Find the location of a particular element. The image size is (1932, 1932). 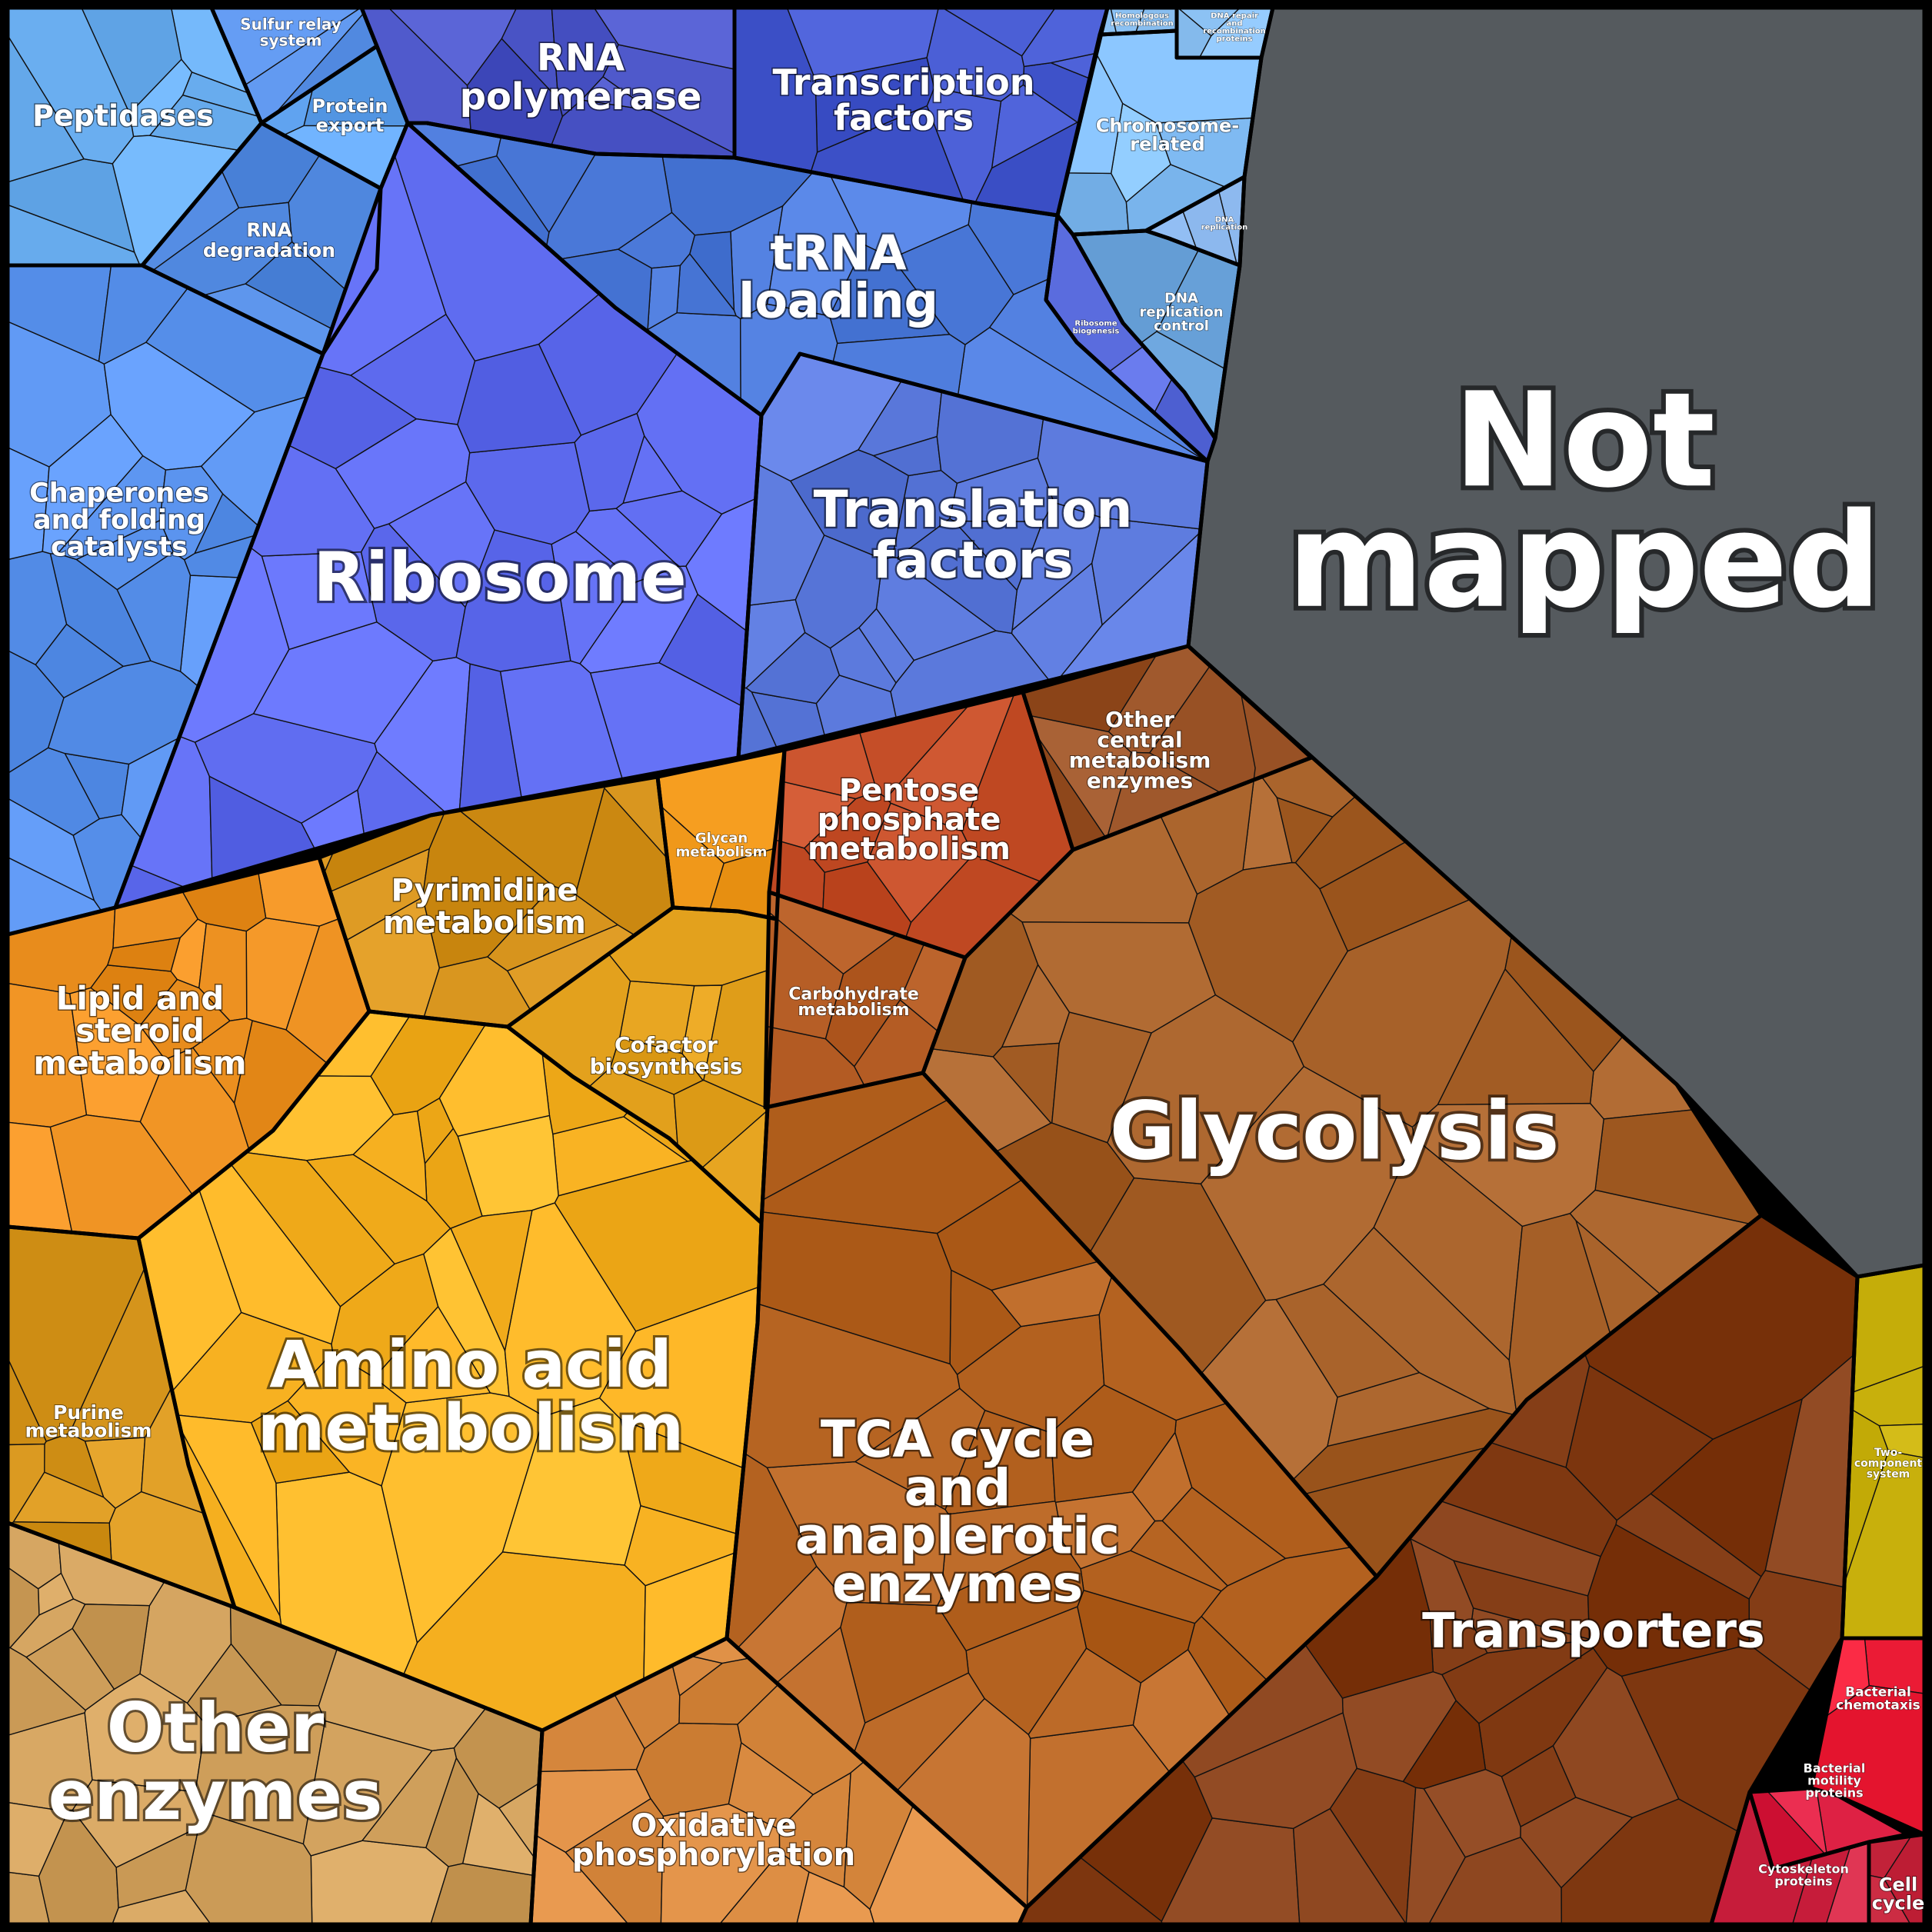

label-line: Chaperones is located at coordinates (119, 493).